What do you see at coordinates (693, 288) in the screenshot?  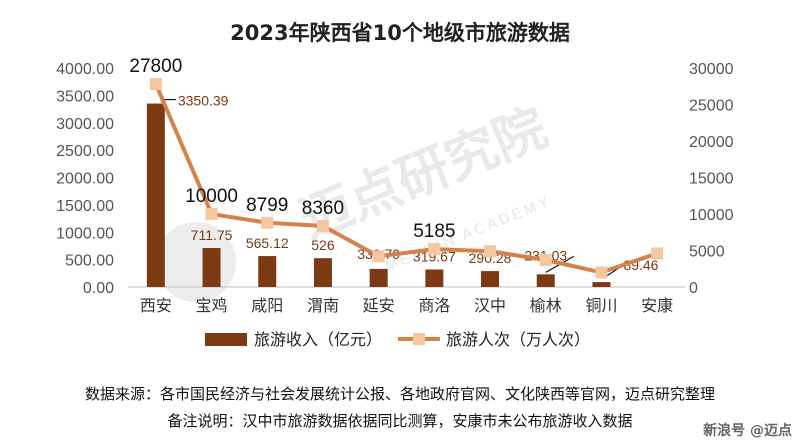 I see `right-axis-tick: 0` at bounding box center [693, 288].